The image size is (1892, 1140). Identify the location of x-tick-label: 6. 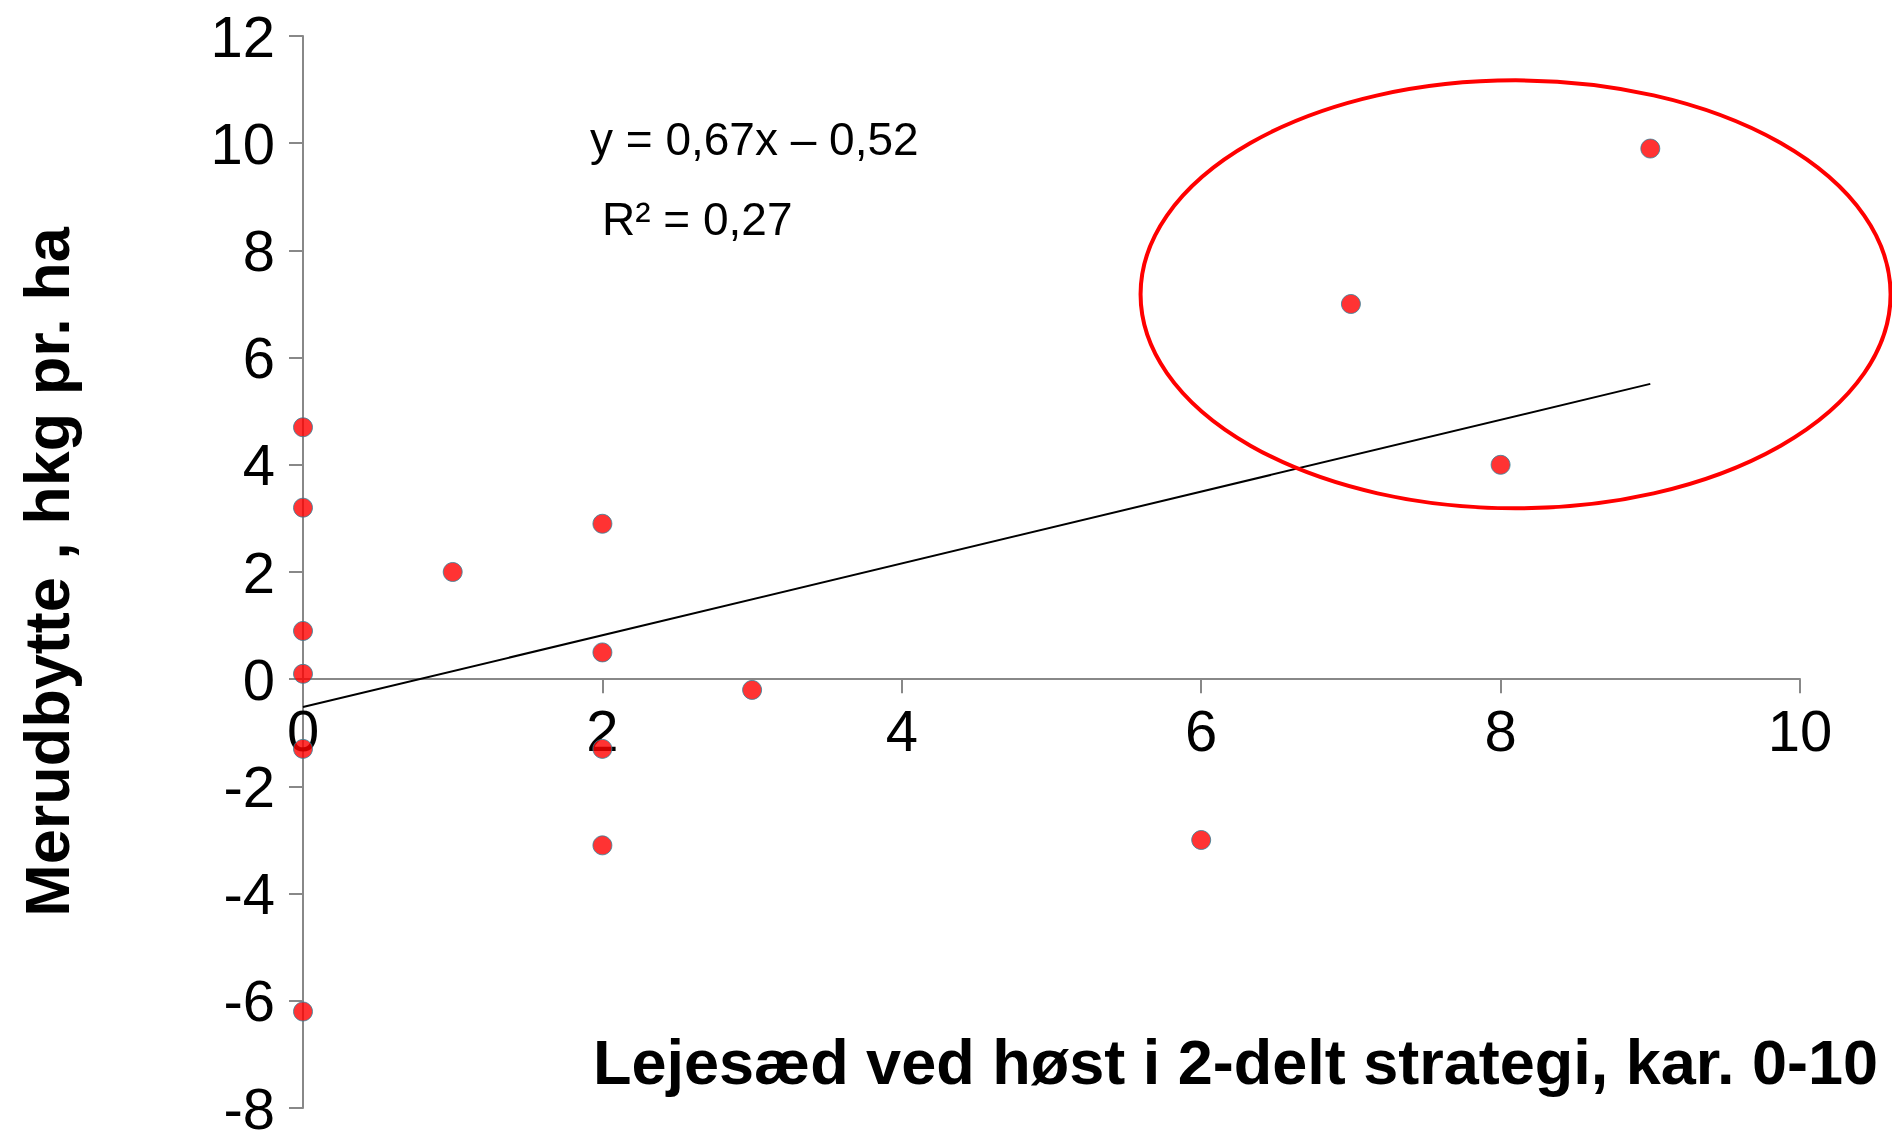
(1201, 730).